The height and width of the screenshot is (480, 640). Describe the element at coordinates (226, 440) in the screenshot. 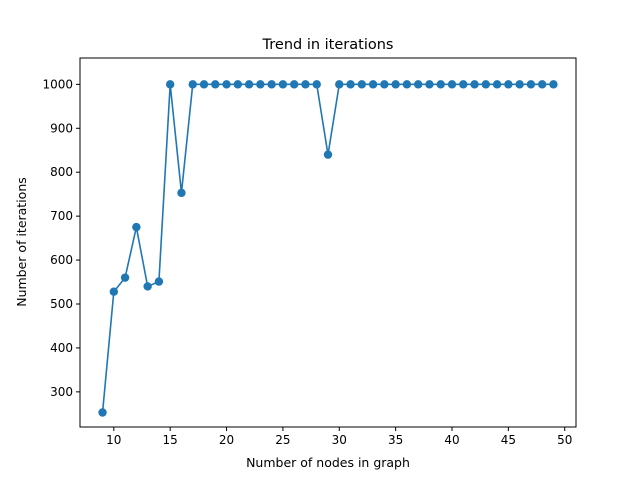

I see `x-tick-label: 20` at that location.